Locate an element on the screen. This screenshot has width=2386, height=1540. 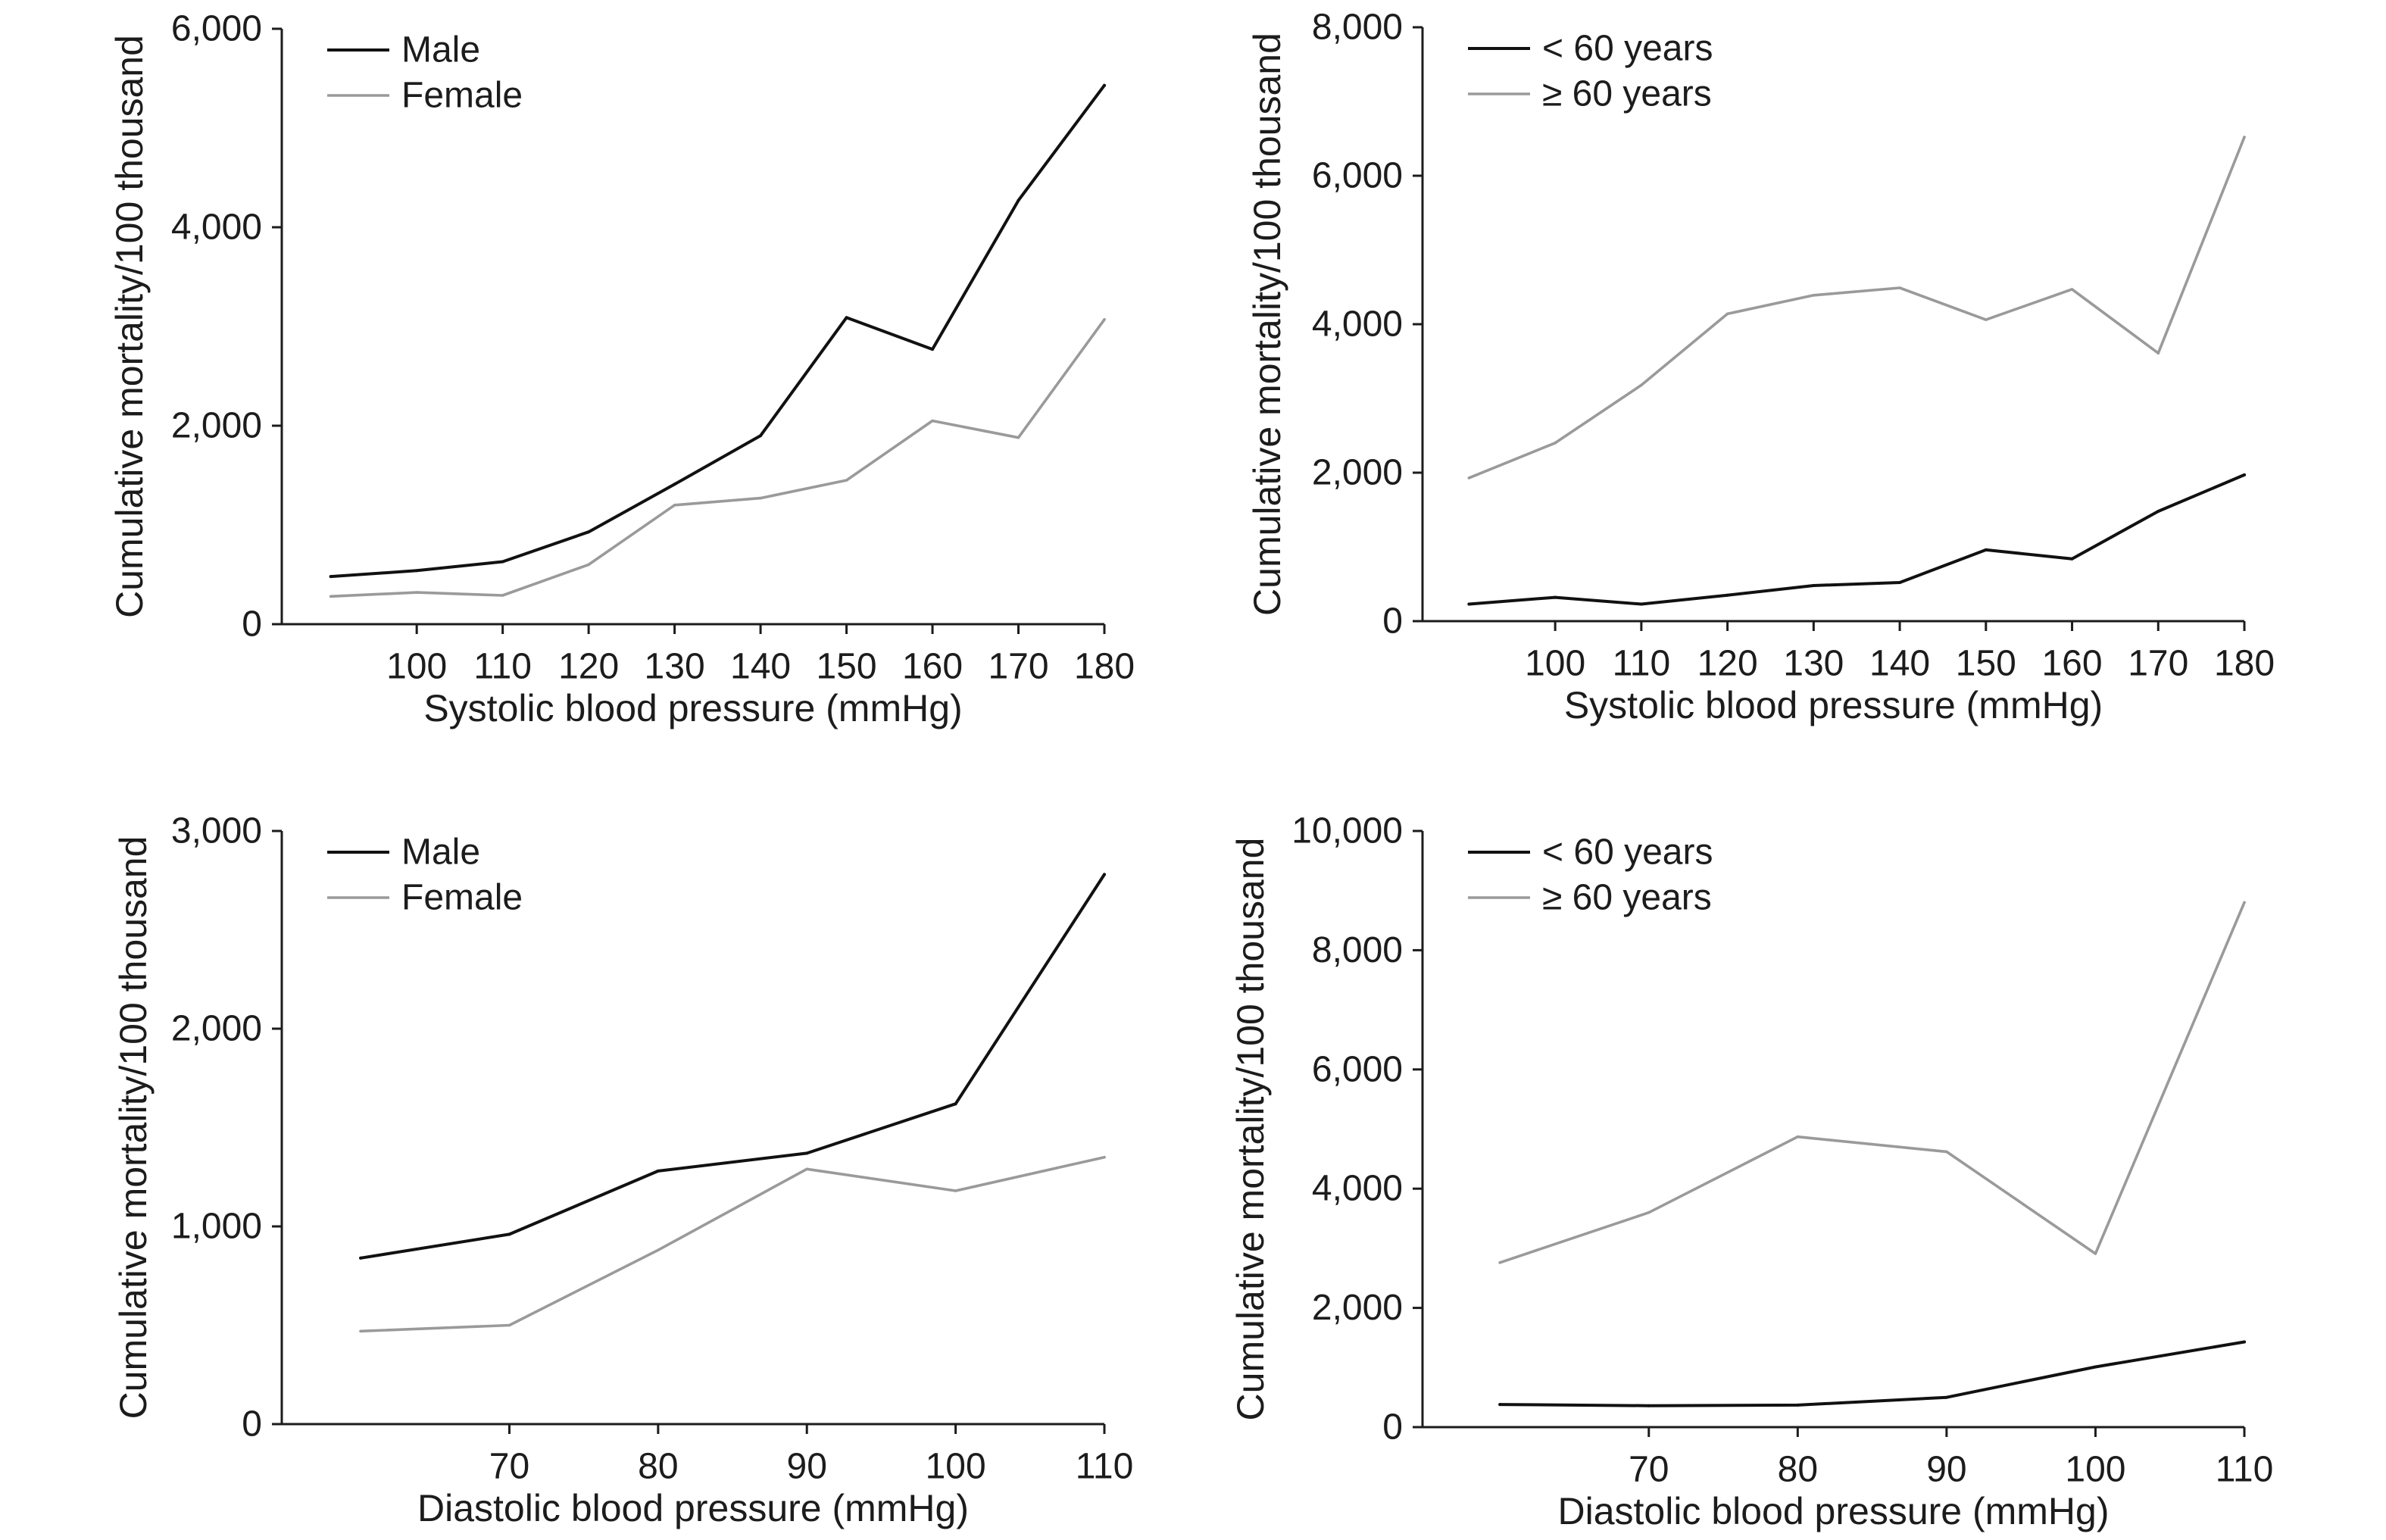
x-tick-label: 90 is located at coordinates (1946, 1470).